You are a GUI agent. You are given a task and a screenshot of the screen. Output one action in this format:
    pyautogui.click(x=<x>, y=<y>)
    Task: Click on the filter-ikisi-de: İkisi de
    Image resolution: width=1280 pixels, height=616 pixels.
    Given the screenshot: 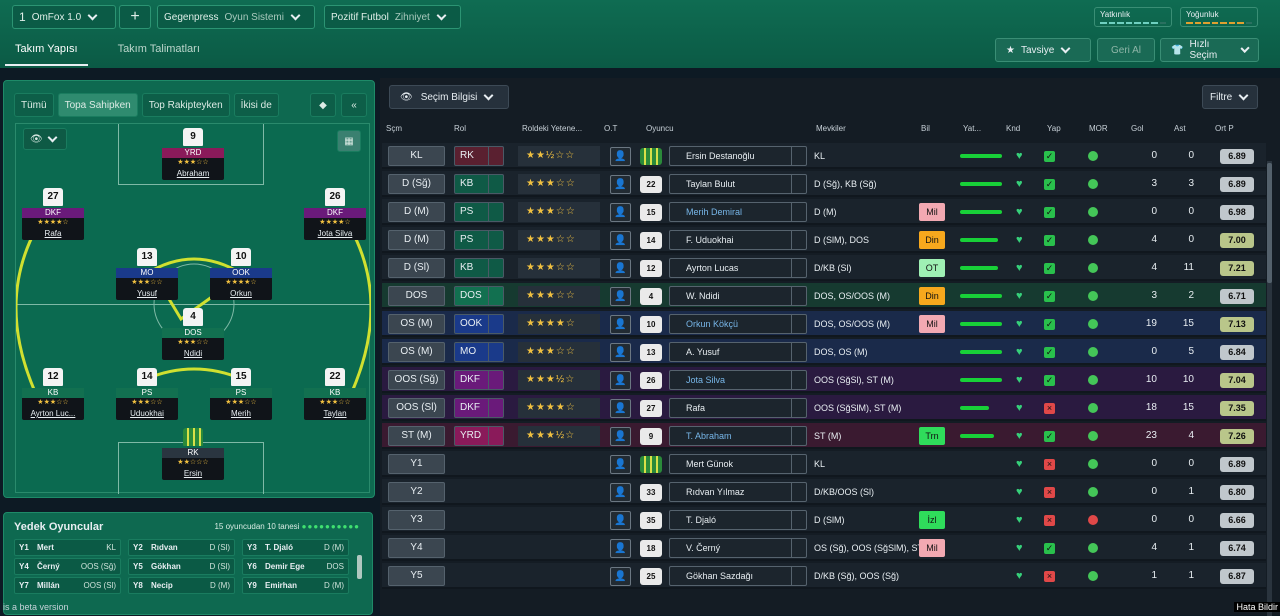 What is the action you would take?
    pyautogui.click(x=256, y=105)
    